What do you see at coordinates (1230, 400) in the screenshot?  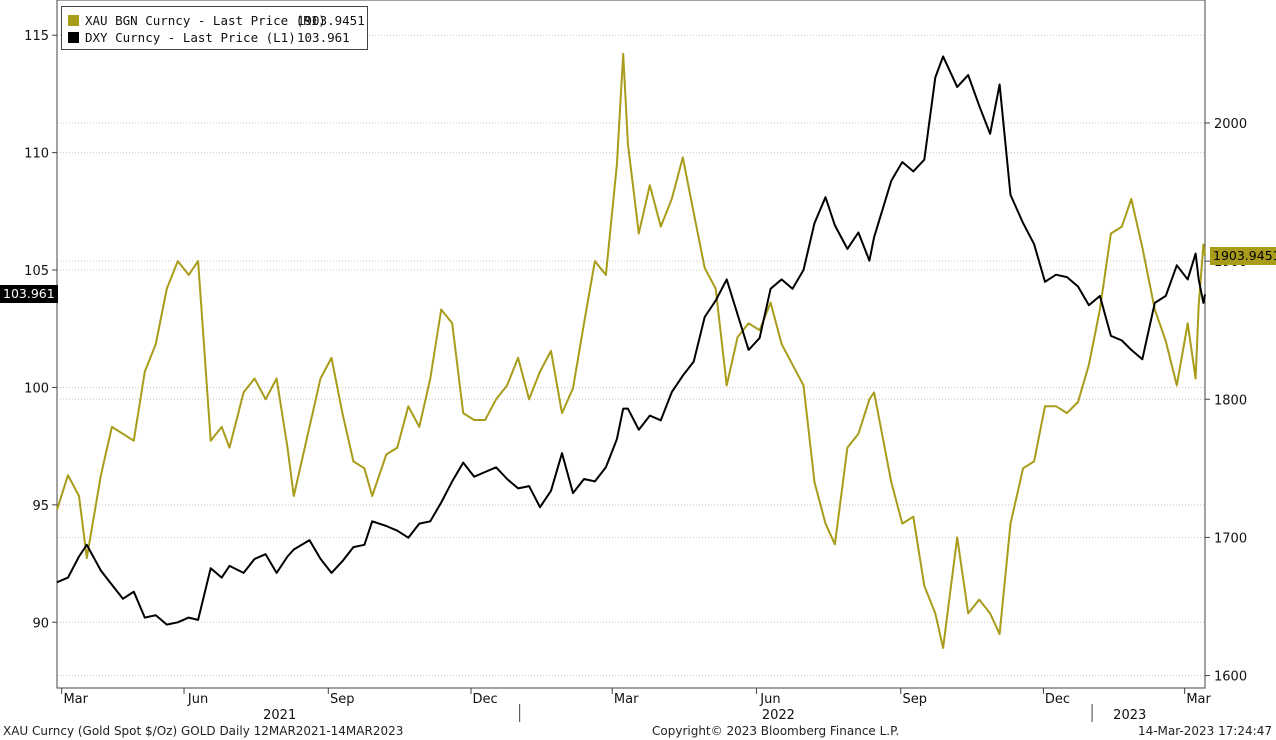 I see `y-right-tick-label: 1800` at bounding box center [1230, 400].